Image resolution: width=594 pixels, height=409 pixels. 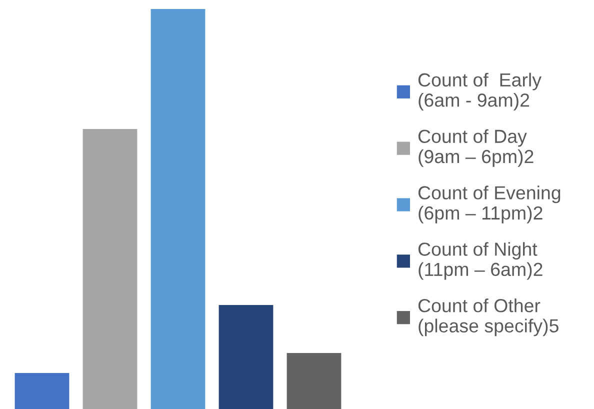 I want to click on legend-label: Count of Evening (6pm – 11pm)2, so click(x=489, y=205).